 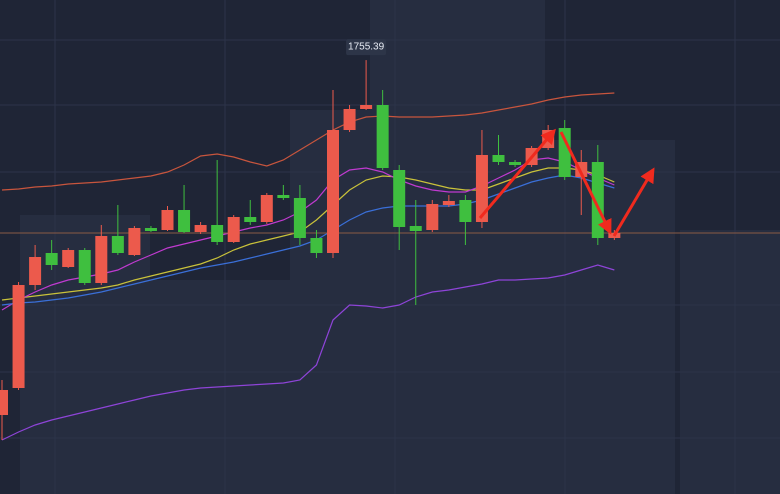 I want to click on annotation: 1755.39, so click(x=366, y=47).